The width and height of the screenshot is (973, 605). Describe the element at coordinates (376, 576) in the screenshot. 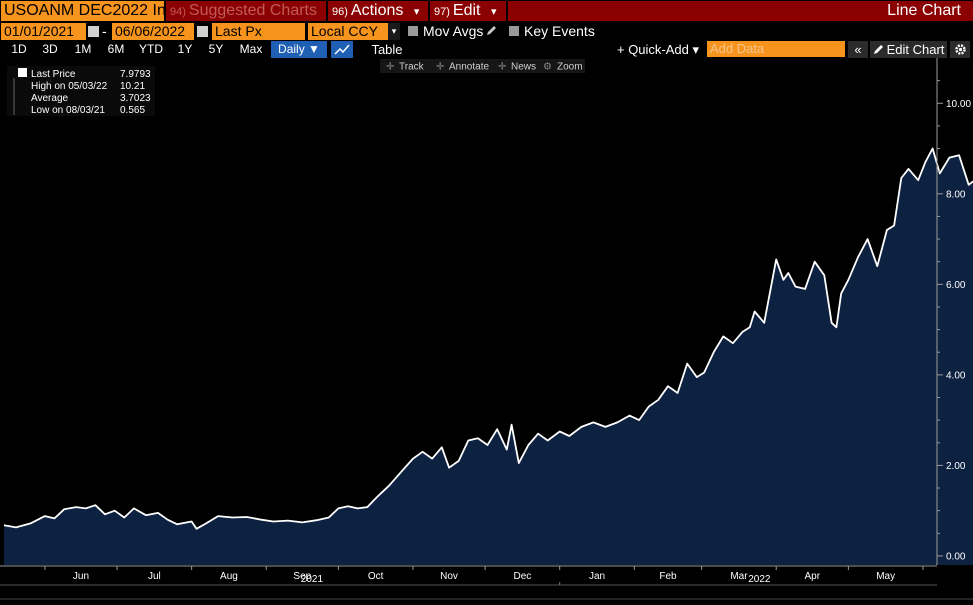

I see `x-month-label: Oct` at that location.